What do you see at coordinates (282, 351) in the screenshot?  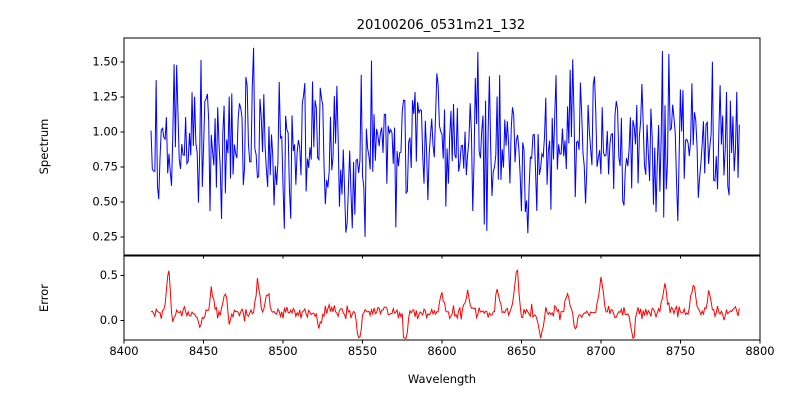 I see `x-tick-label: 8500` at bounding box center [282, 351].